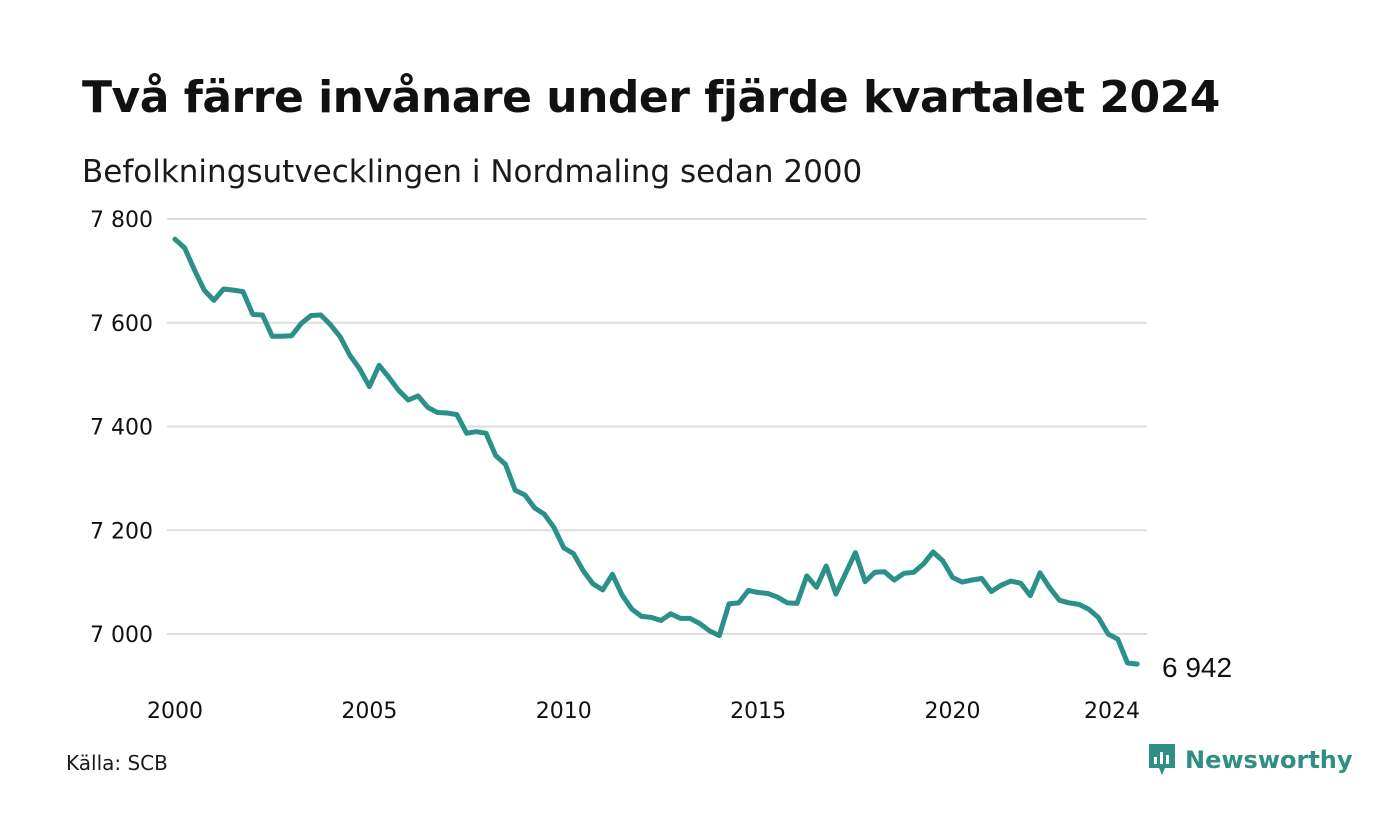  I want to click on y-tick-label: 7 400, so click(121, 428).